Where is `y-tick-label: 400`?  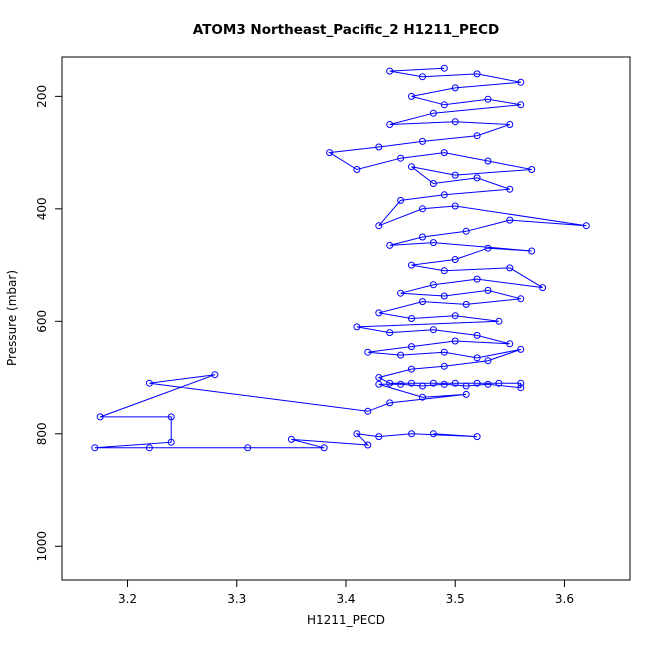 y-tick-label: 400 is located at coordinates (42, 208).